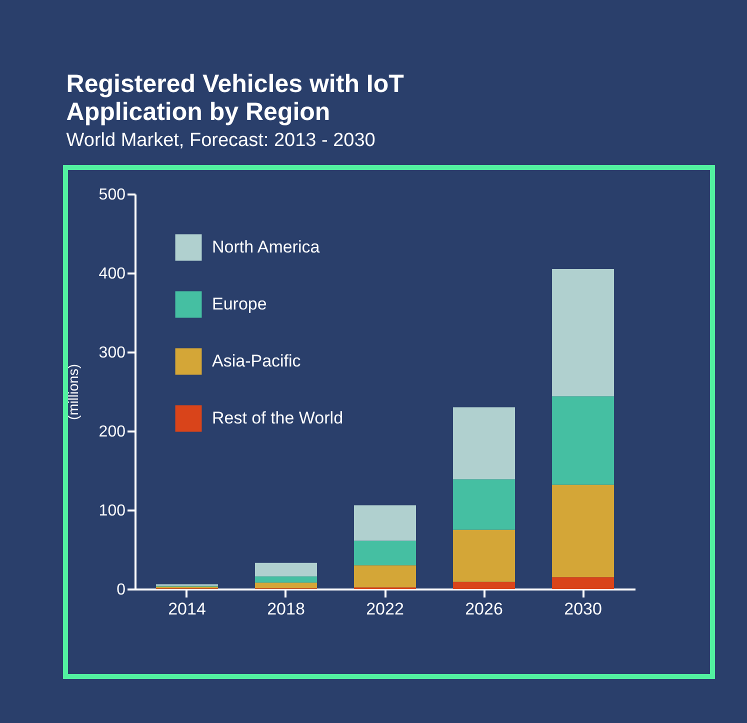 The height and width of the screenshot is (723, 747). Describe the element at coordinates (221, 140) in the screenshot. I see `chart-subtitle: World Market, Forecast: 2013 - 2030` at that location.